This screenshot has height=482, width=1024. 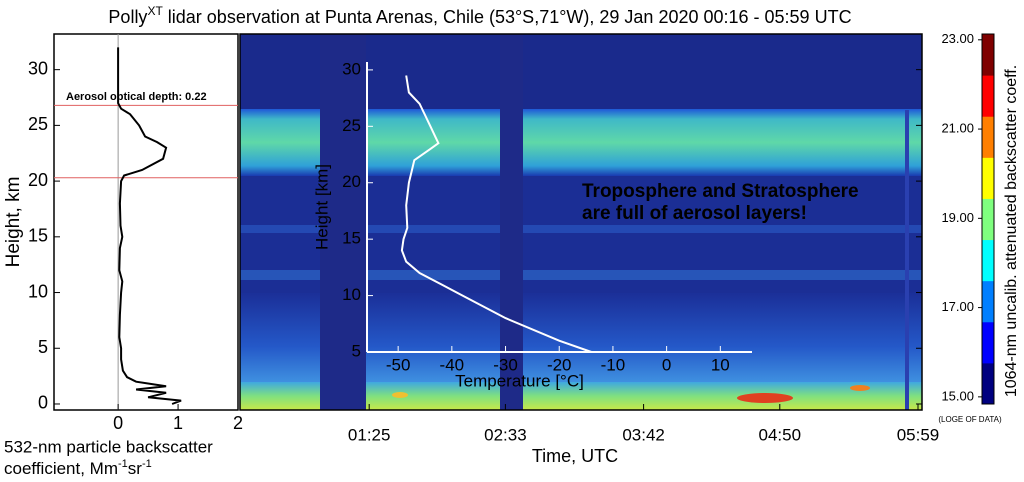 I want to click on x-tick-label: -40, so click(x=452, y=364).